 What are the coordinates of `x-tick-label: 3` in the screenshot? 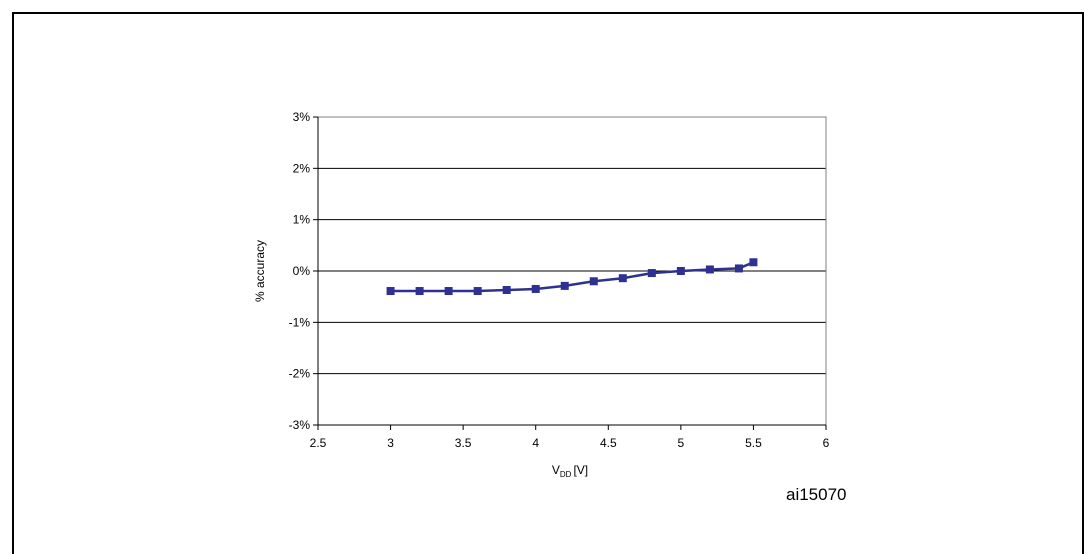 It's located at (390, 443).